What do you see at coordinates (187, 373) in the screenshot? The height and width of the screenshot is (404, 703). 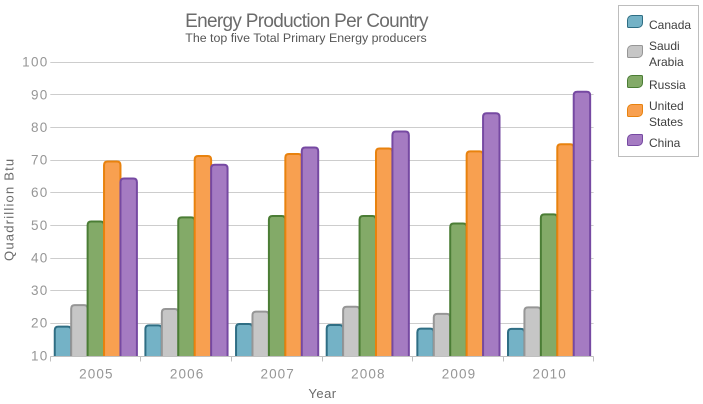 I see `svg-text: 2006` at bounding box center [187, 373].